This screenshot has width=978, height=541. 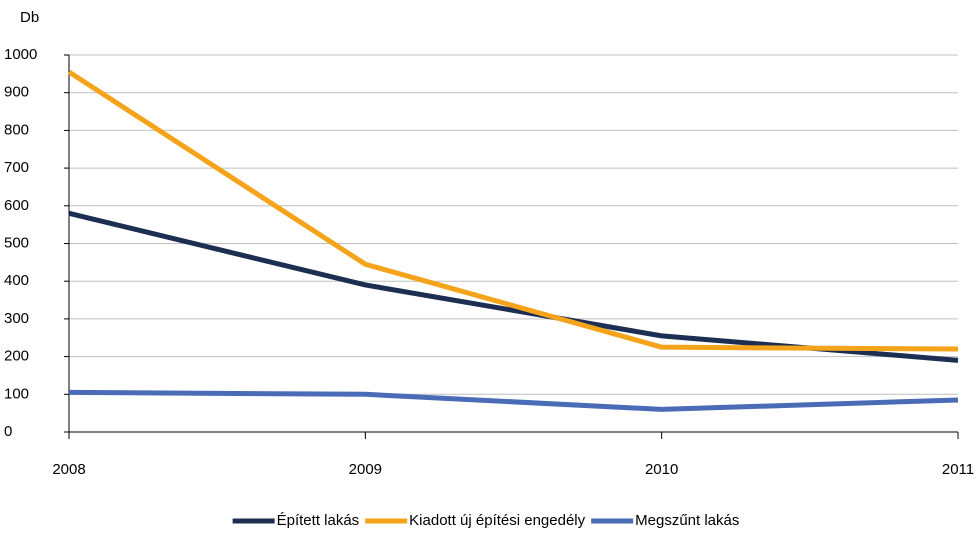 I want to click on y-axis-label: Db, so click(x=29, y=17).